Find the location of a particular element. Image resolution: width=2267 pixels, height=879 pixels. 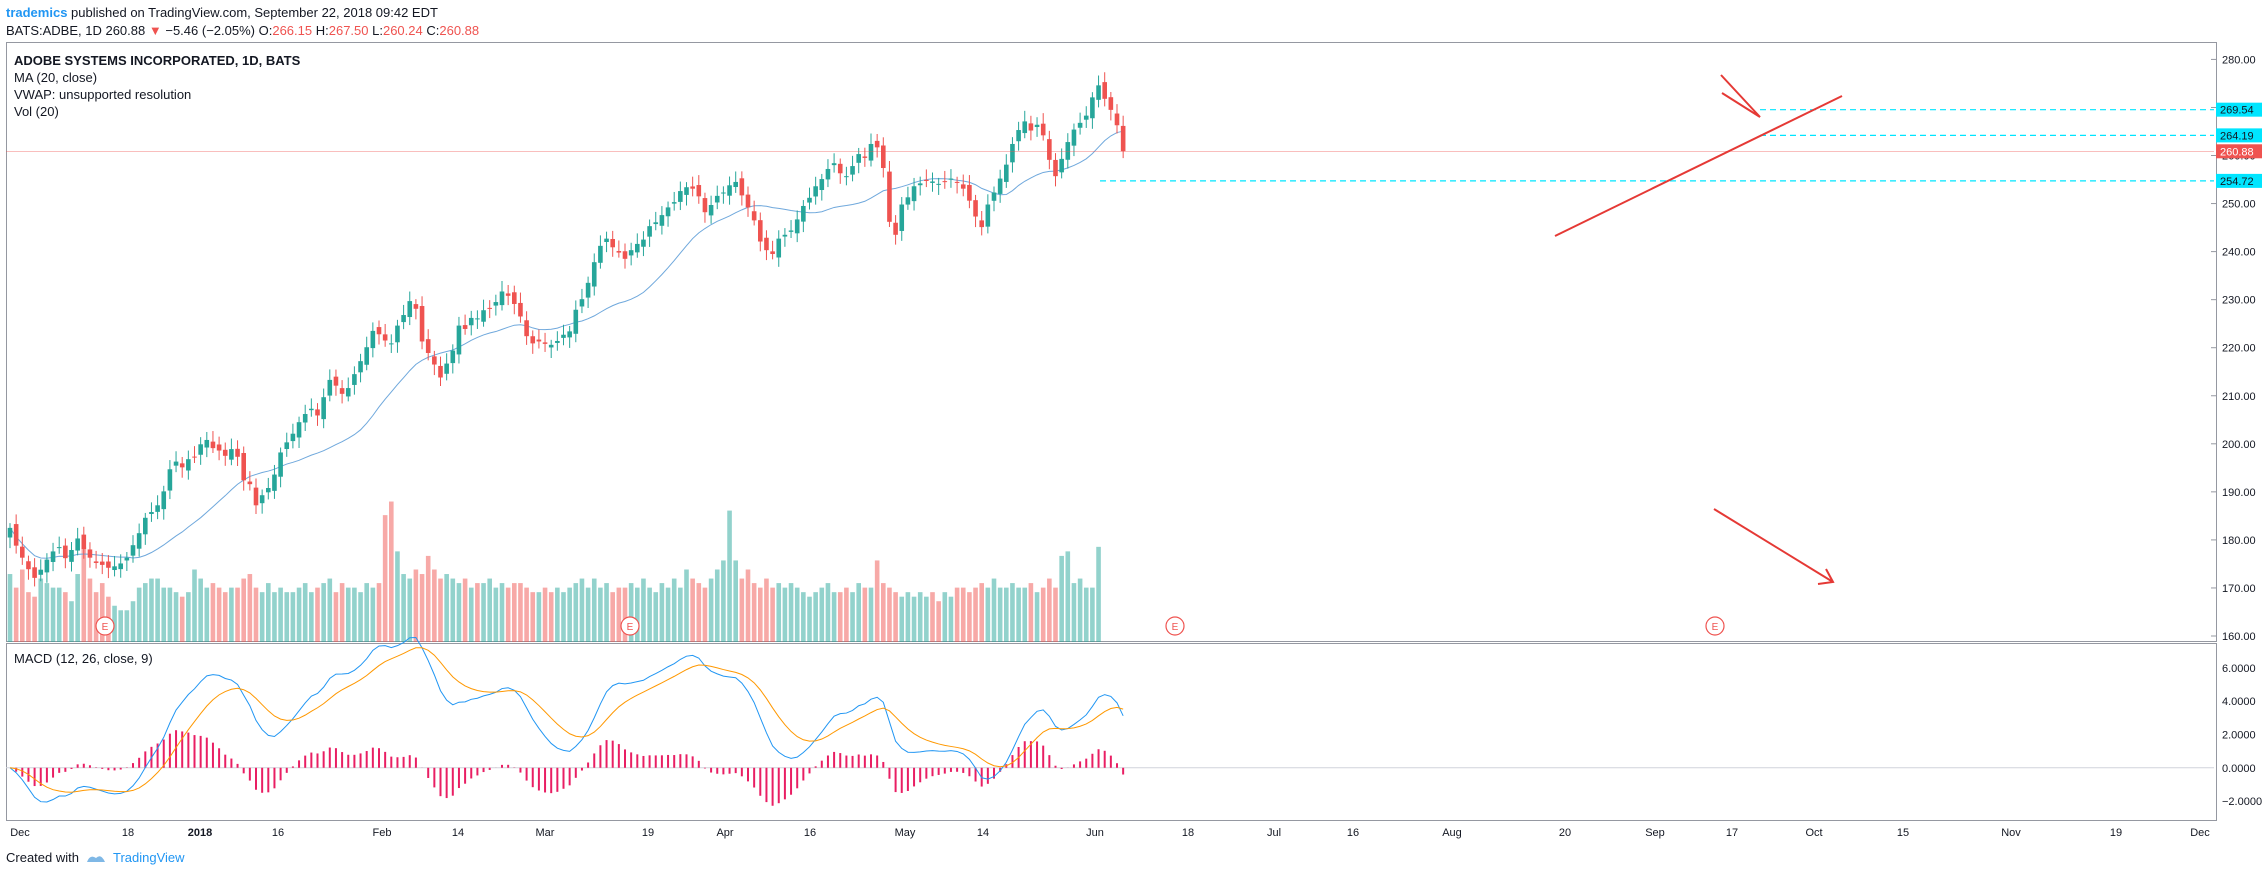

price-label-text: 254.72 is located at coordinates (2237, 182).